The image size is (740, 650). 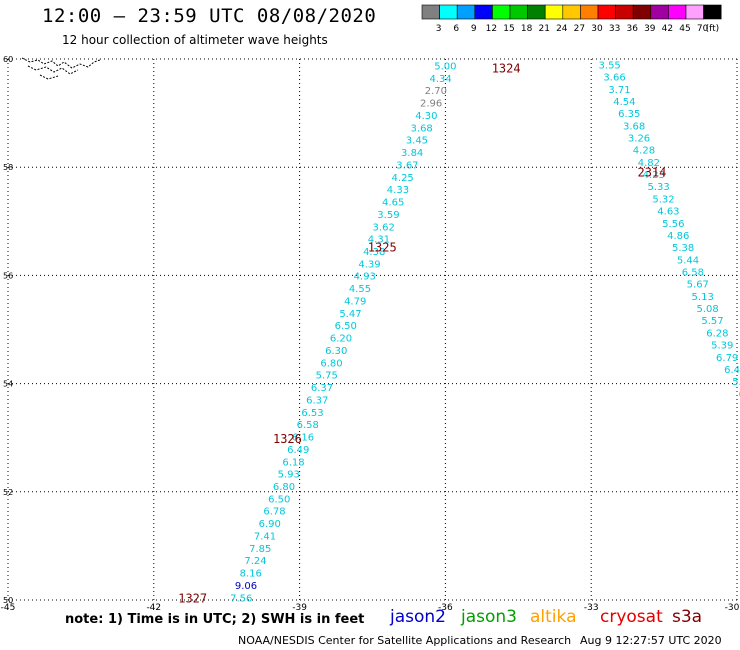 I want to click on legend-tick-label: 30, so click(x=597, y=29).